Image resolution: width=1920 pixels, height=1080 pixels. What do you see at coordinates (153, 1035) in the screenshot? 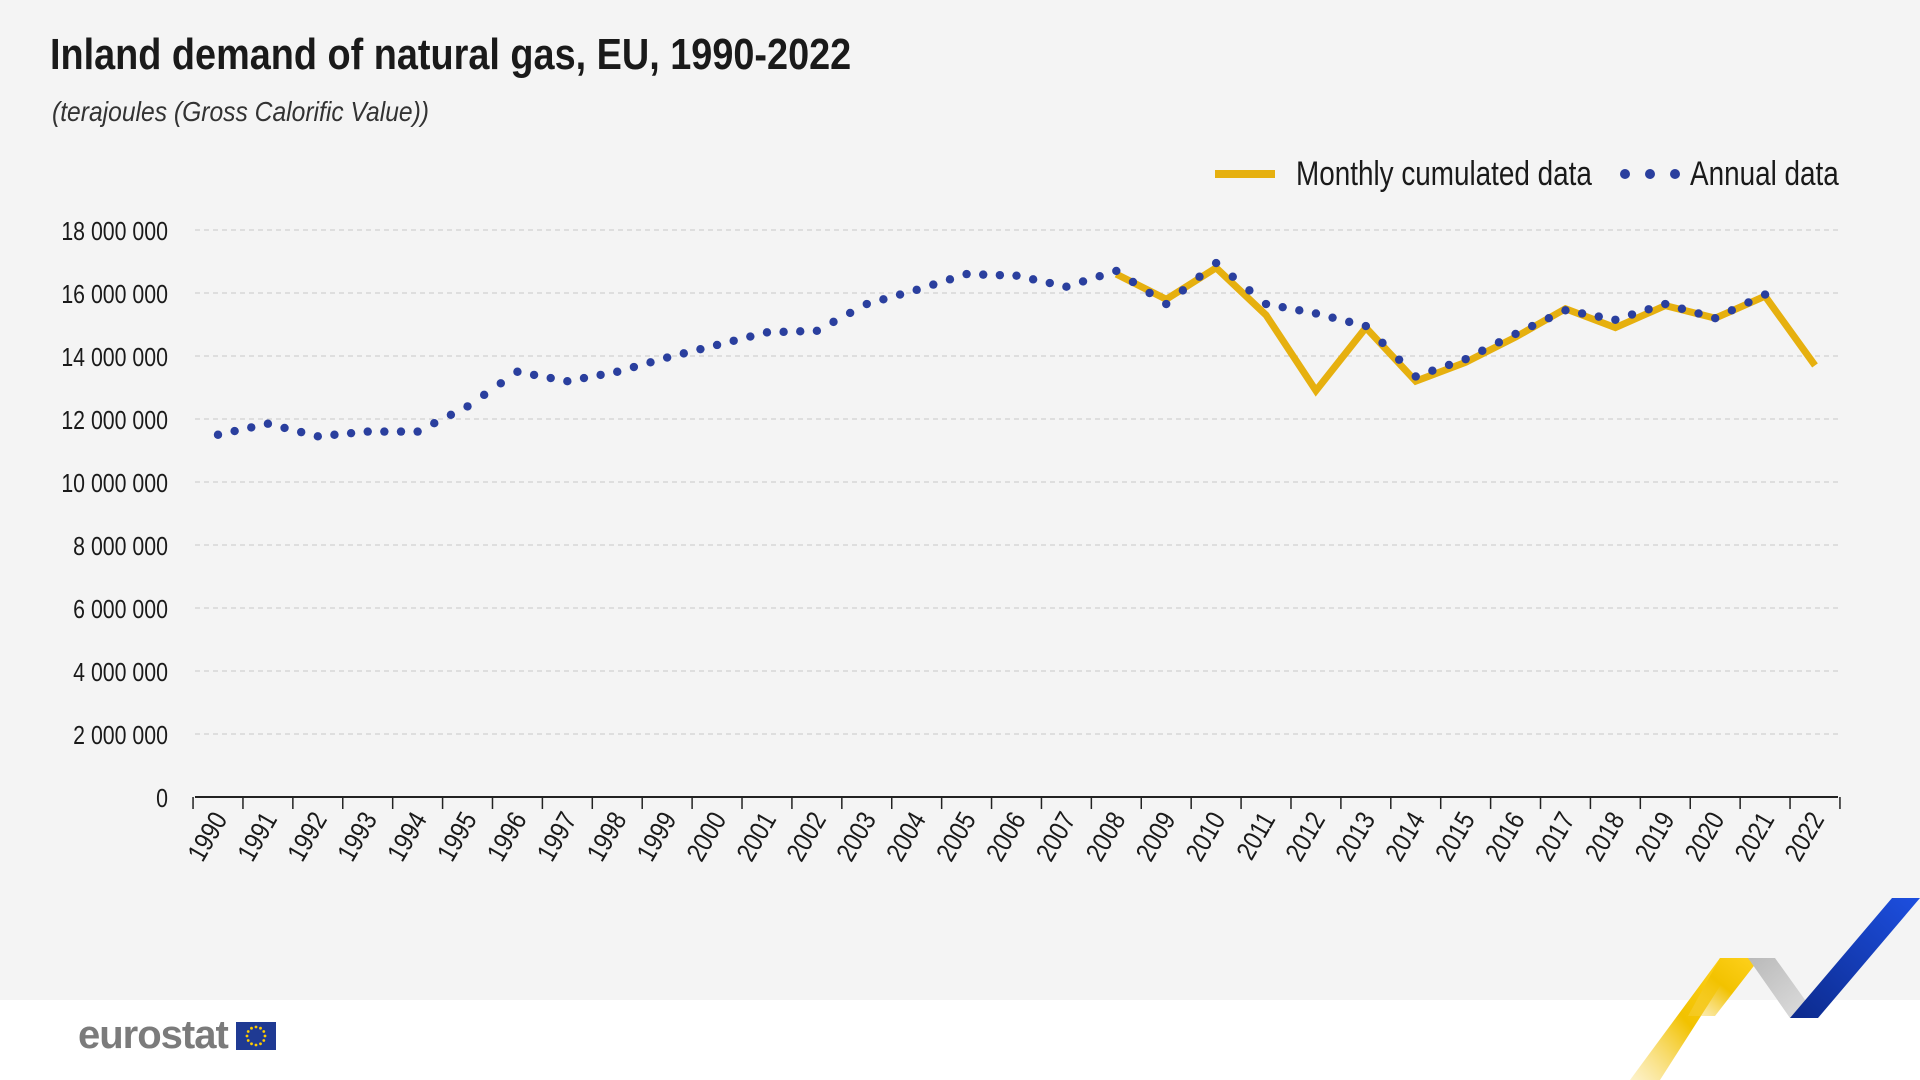
I see `eurostat-wordmark: eurostat` at bounding box center [153, 1035].